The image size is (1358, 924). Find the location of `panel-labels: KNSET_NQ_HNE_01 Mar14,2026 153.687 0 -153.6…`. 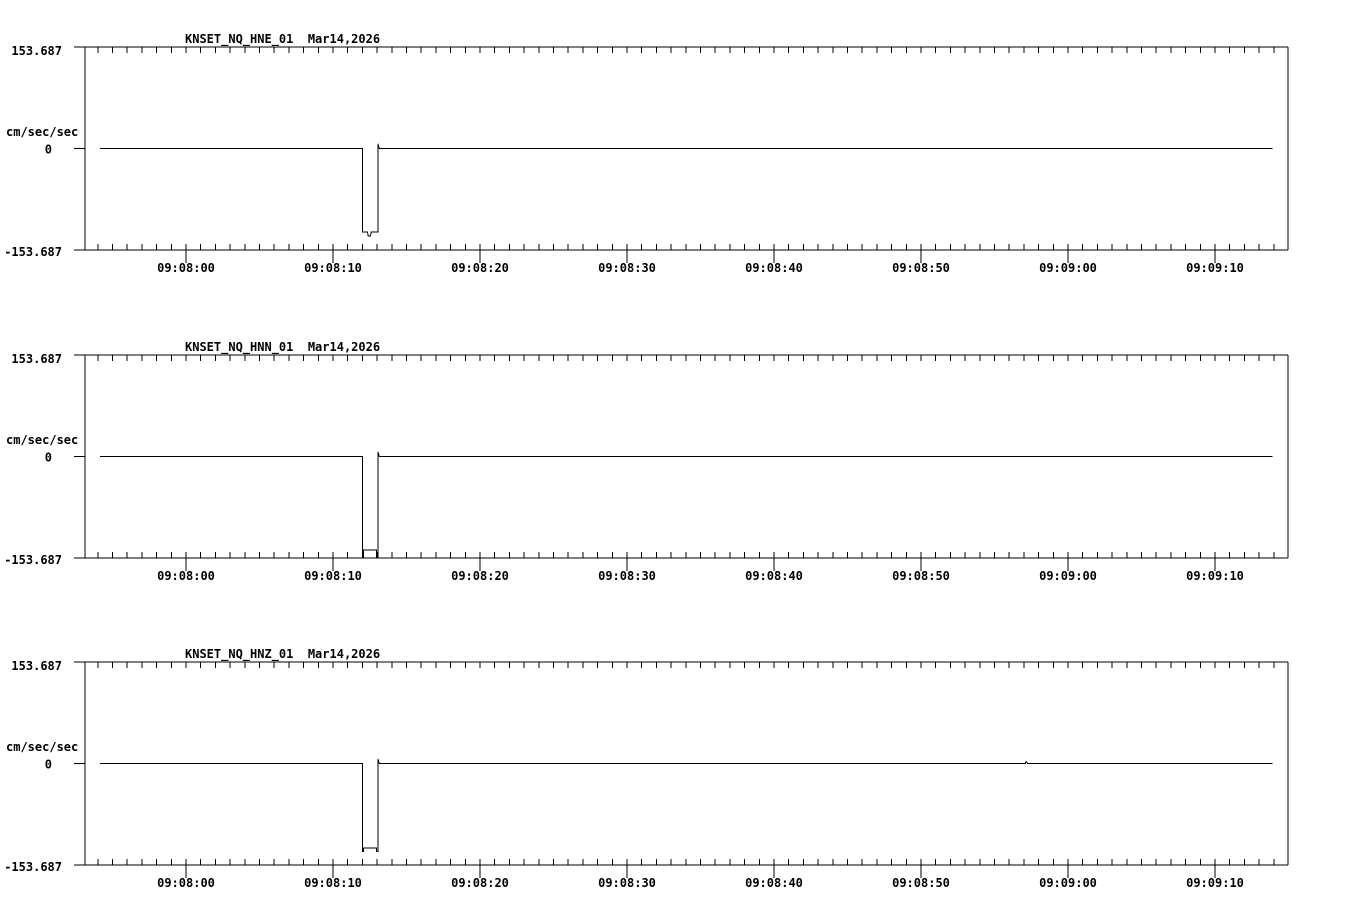

panel-labels: KNSET_NQ_HNE_01 Mar14,2026 153.687 0 -153.6… is located at coordinates (192, 145).